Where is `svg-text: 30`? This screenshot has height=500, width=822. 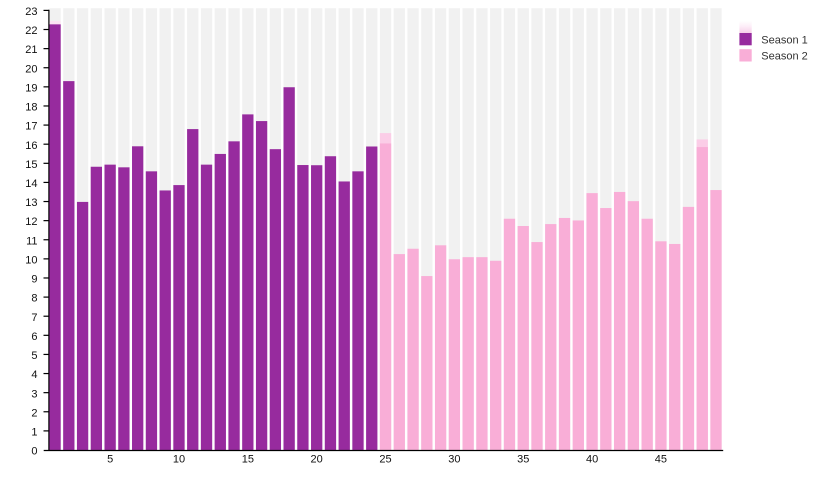 svg-text: 30 is located at coordinates (454, 460).